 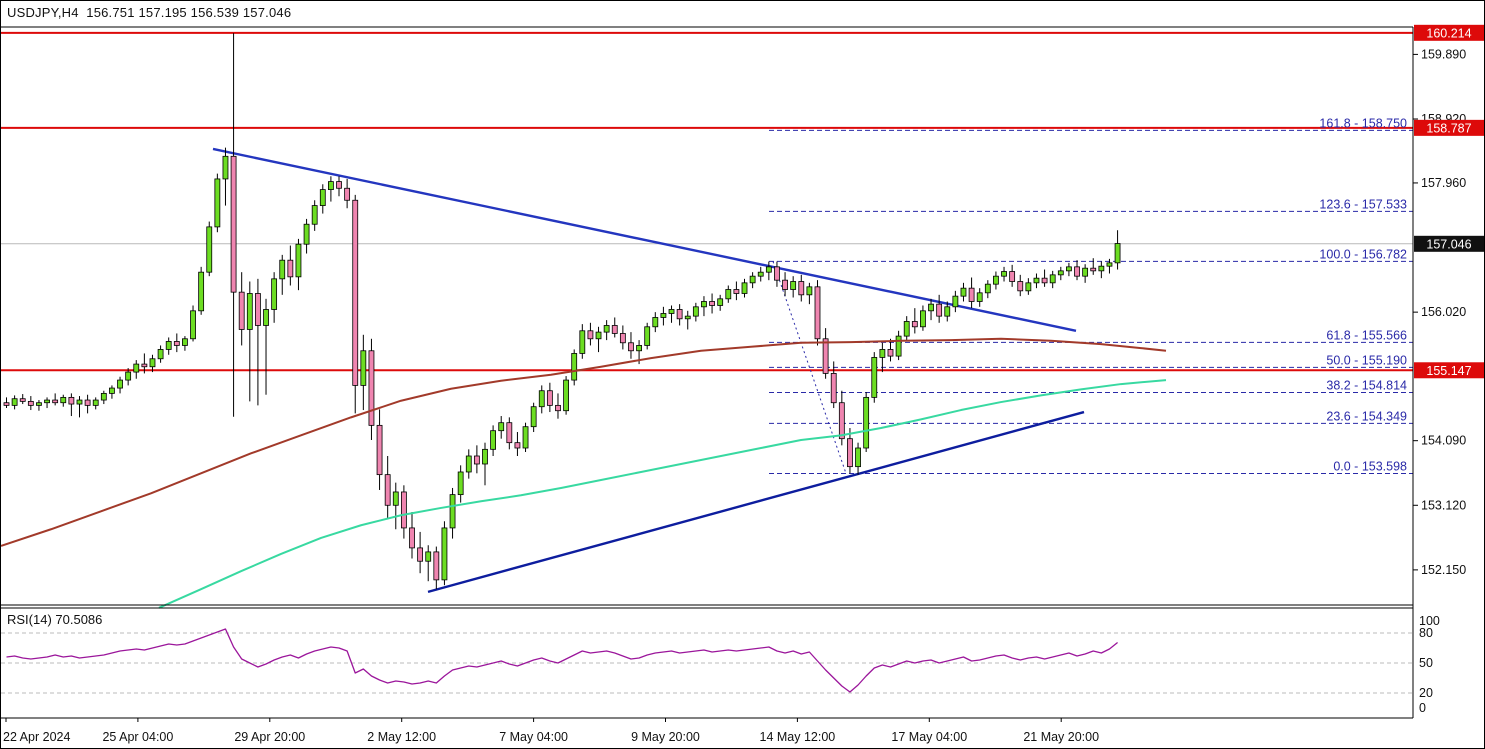 I want to click on price-axis-label: 152.150, so click(x=1443, y=570).